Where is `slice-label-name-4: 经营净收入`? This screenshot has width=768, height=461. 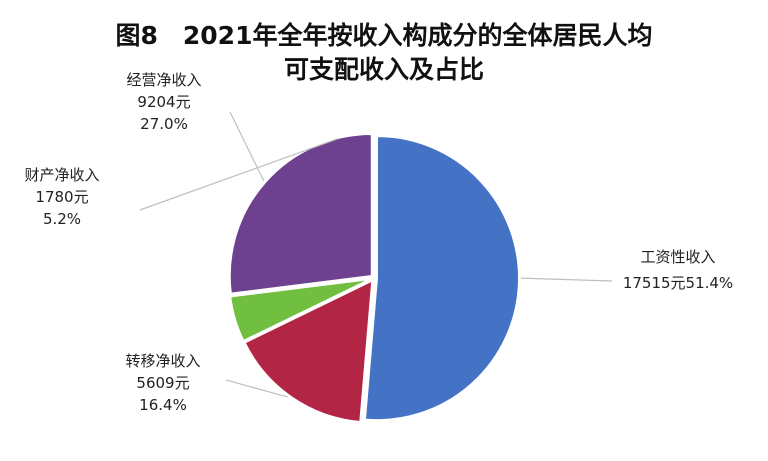
slice-label-name-4: 经营净收入 is located at coordinates (163, 80).